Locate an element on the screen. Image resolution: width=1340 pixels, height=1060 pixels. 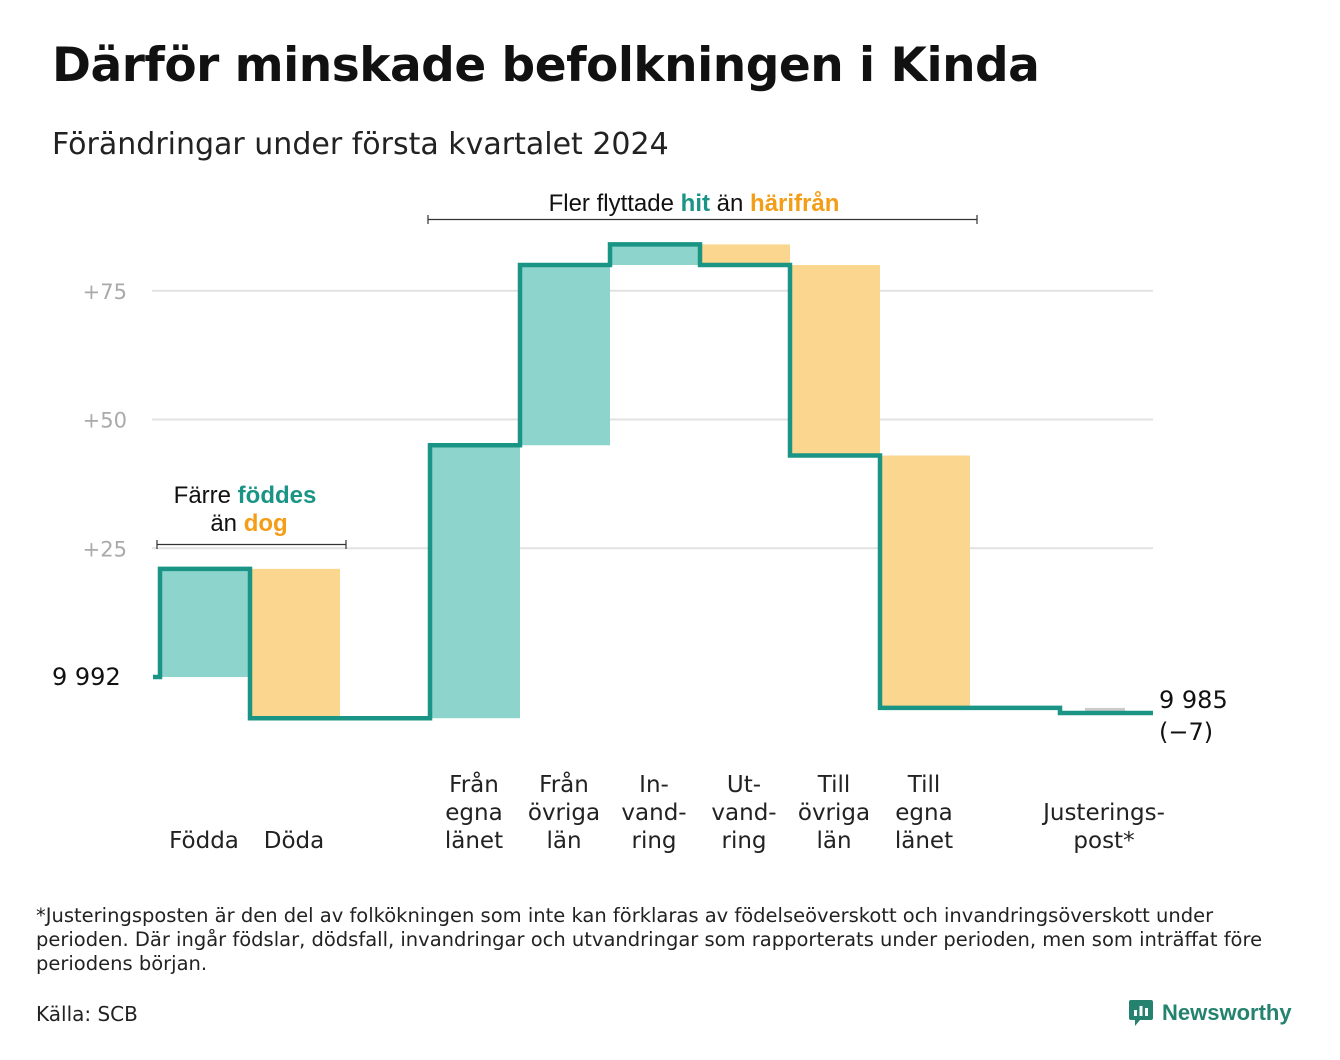
y-tick-label: +50 is located at coordinates (105, 421).